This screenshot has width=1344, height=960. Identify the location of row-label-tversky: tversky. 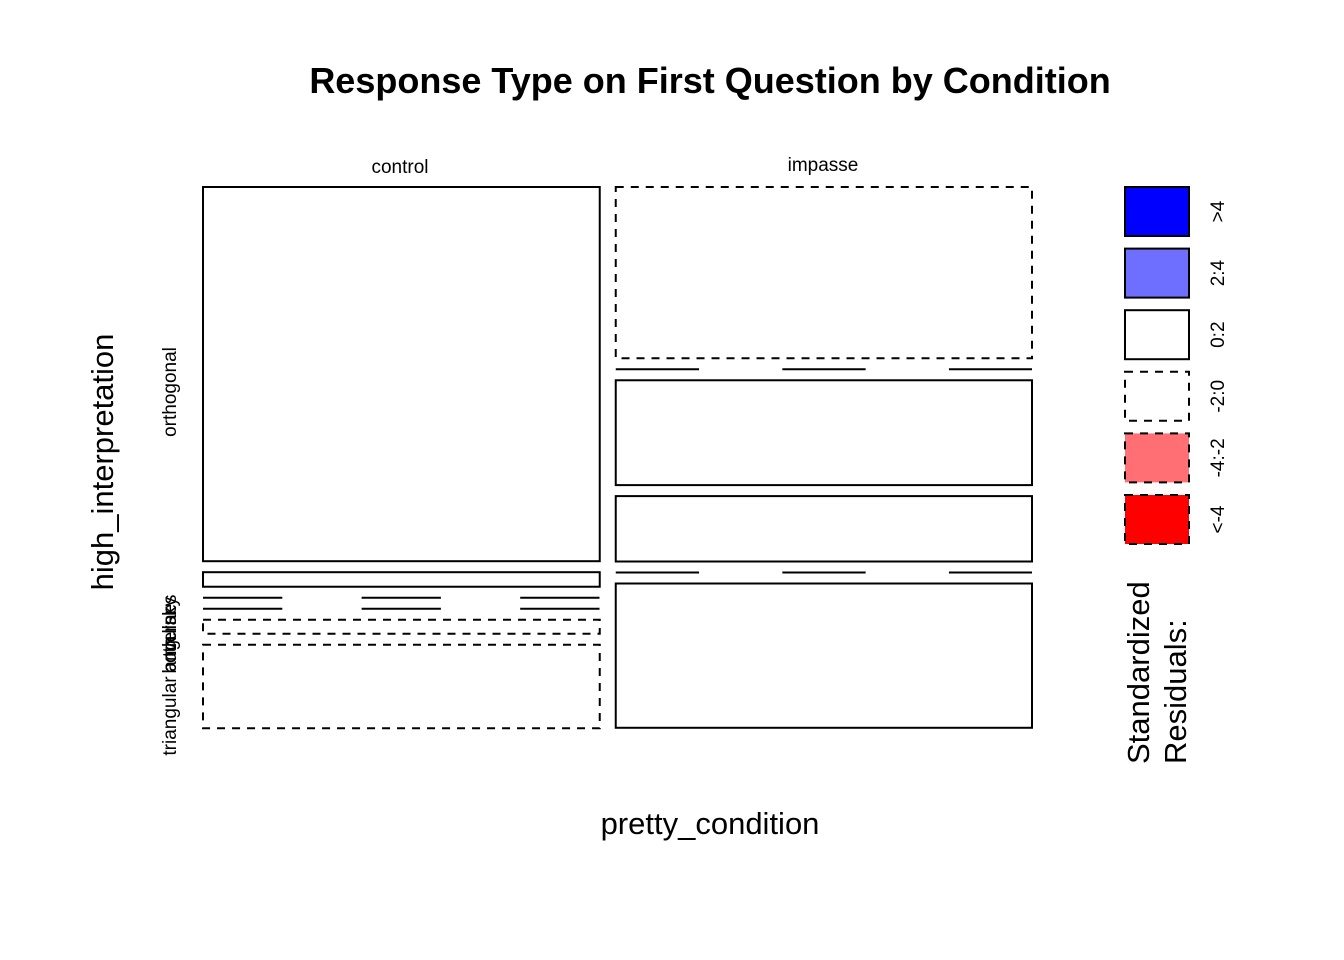
(170, 626).